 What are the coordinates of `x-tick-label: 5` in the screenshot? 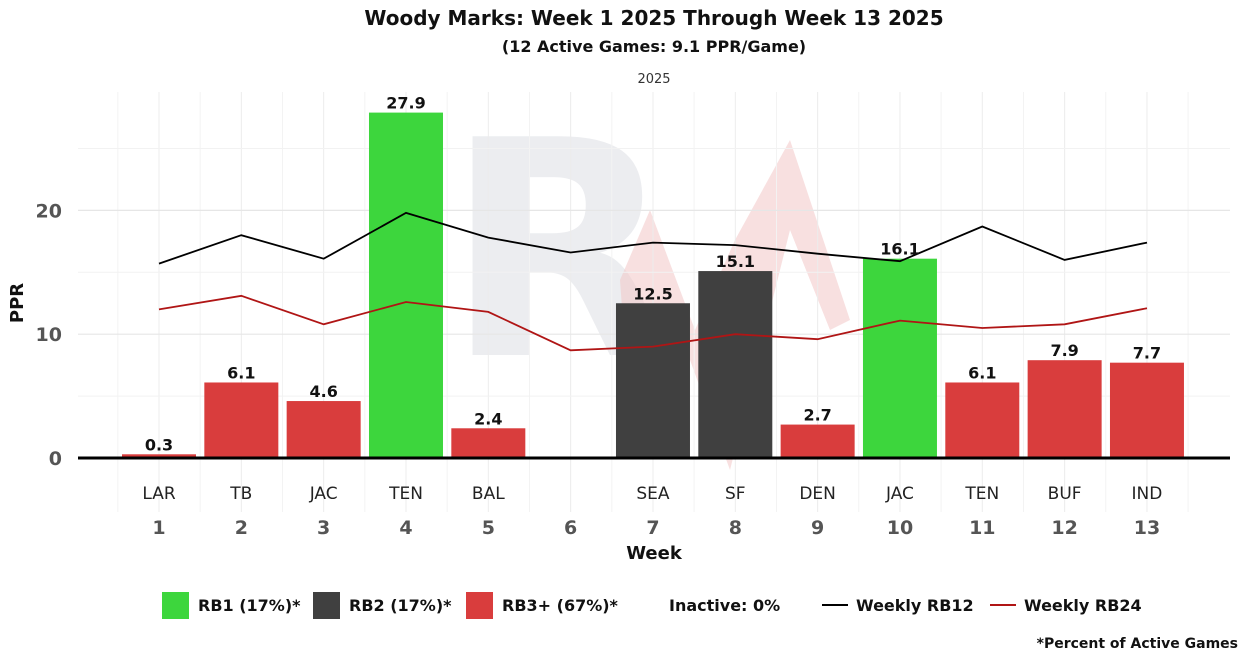 It's located at (488, 528).